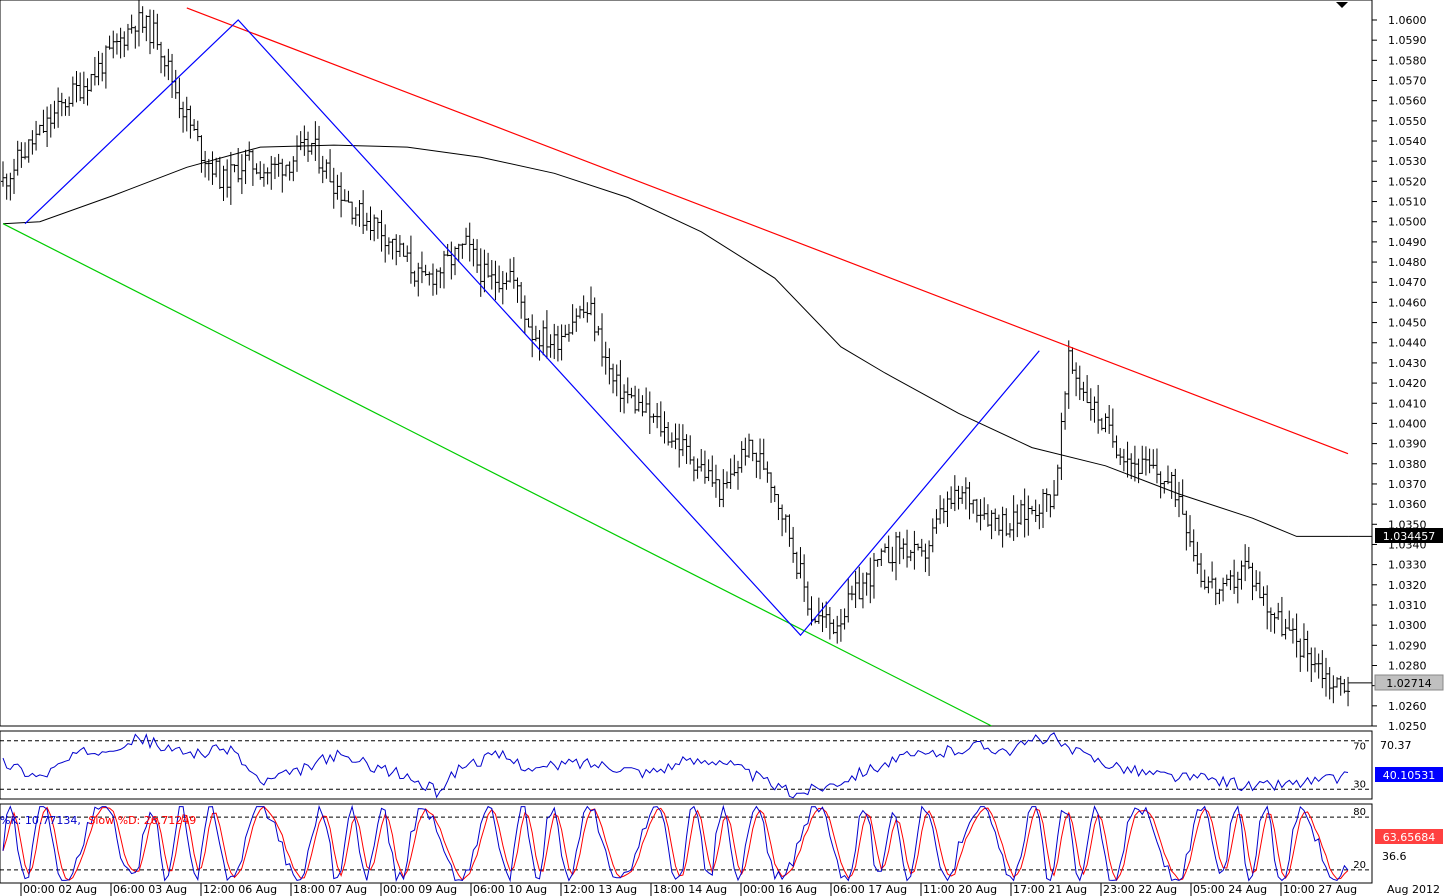 The height and width of the screenshot is (896, 1445). What do you see at coordinates (1230, 889) in the screenshot?
I see `x-tick-label: 05:00 24 Aug` at bounding box center [1230, 889].